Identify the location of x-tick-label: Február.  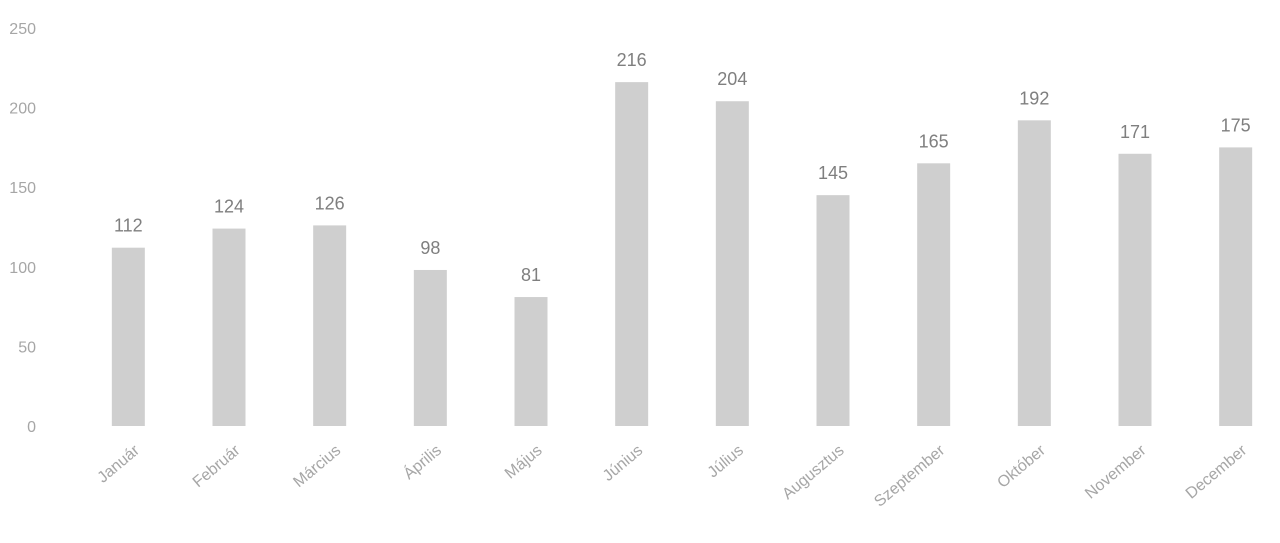
(217, 466).